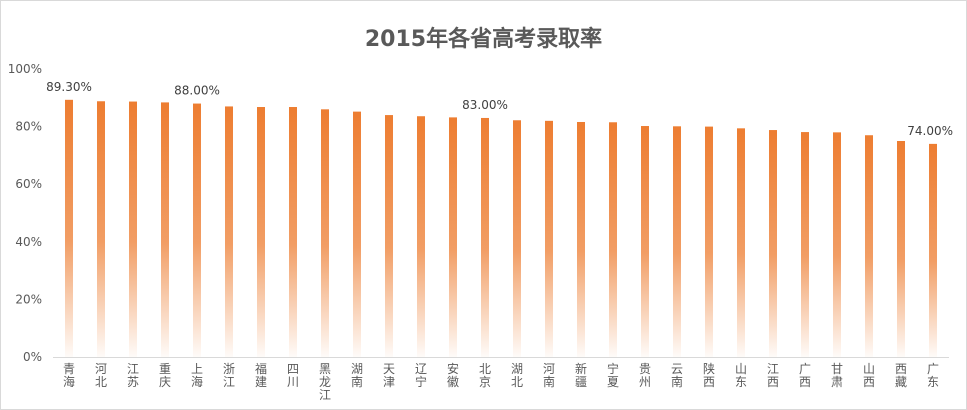  Describe the element at coordinates (930, 131) in the screenshot. I see `data-label: 74.00%` at that location.